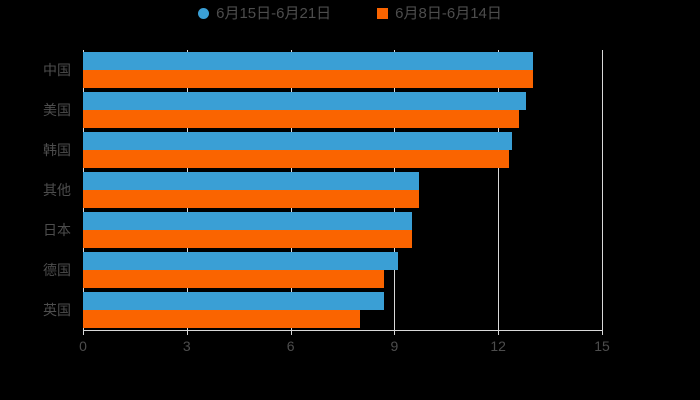  I want to click on legend-circle-marker-icon, so click(204, 13).